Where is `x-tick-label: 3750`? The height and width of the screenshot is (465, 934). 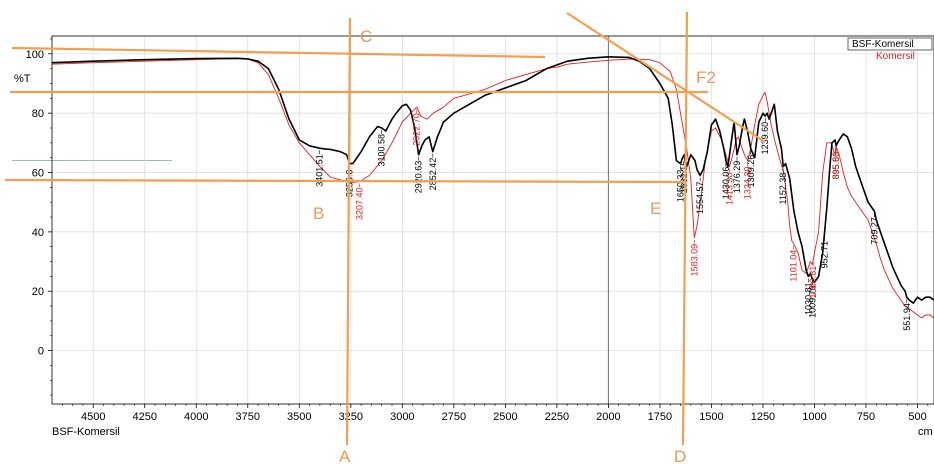 x-tick-label: 3750 is located at coordinates (248, 417).